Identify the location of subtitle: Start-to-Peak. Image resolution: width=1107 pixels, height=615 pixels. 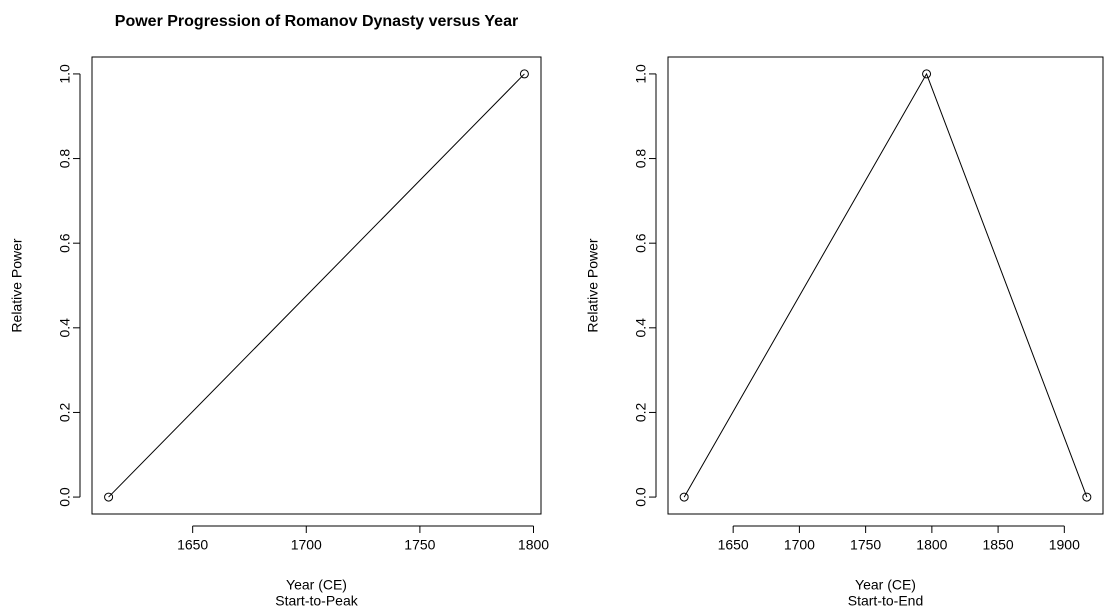
(316, 601).